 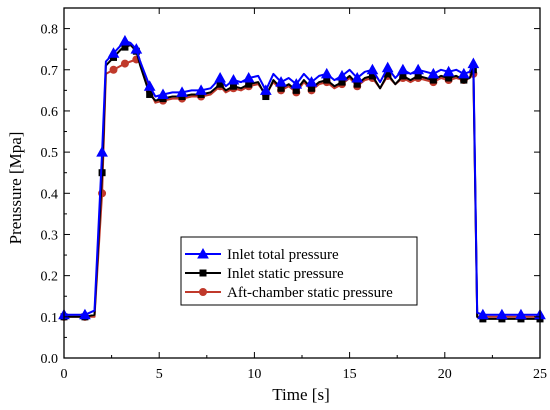 What do you see at coordinates (50, 71) in the screenshot?
I see `y-tick-label: 0.7` at bounding box center [50, 71].